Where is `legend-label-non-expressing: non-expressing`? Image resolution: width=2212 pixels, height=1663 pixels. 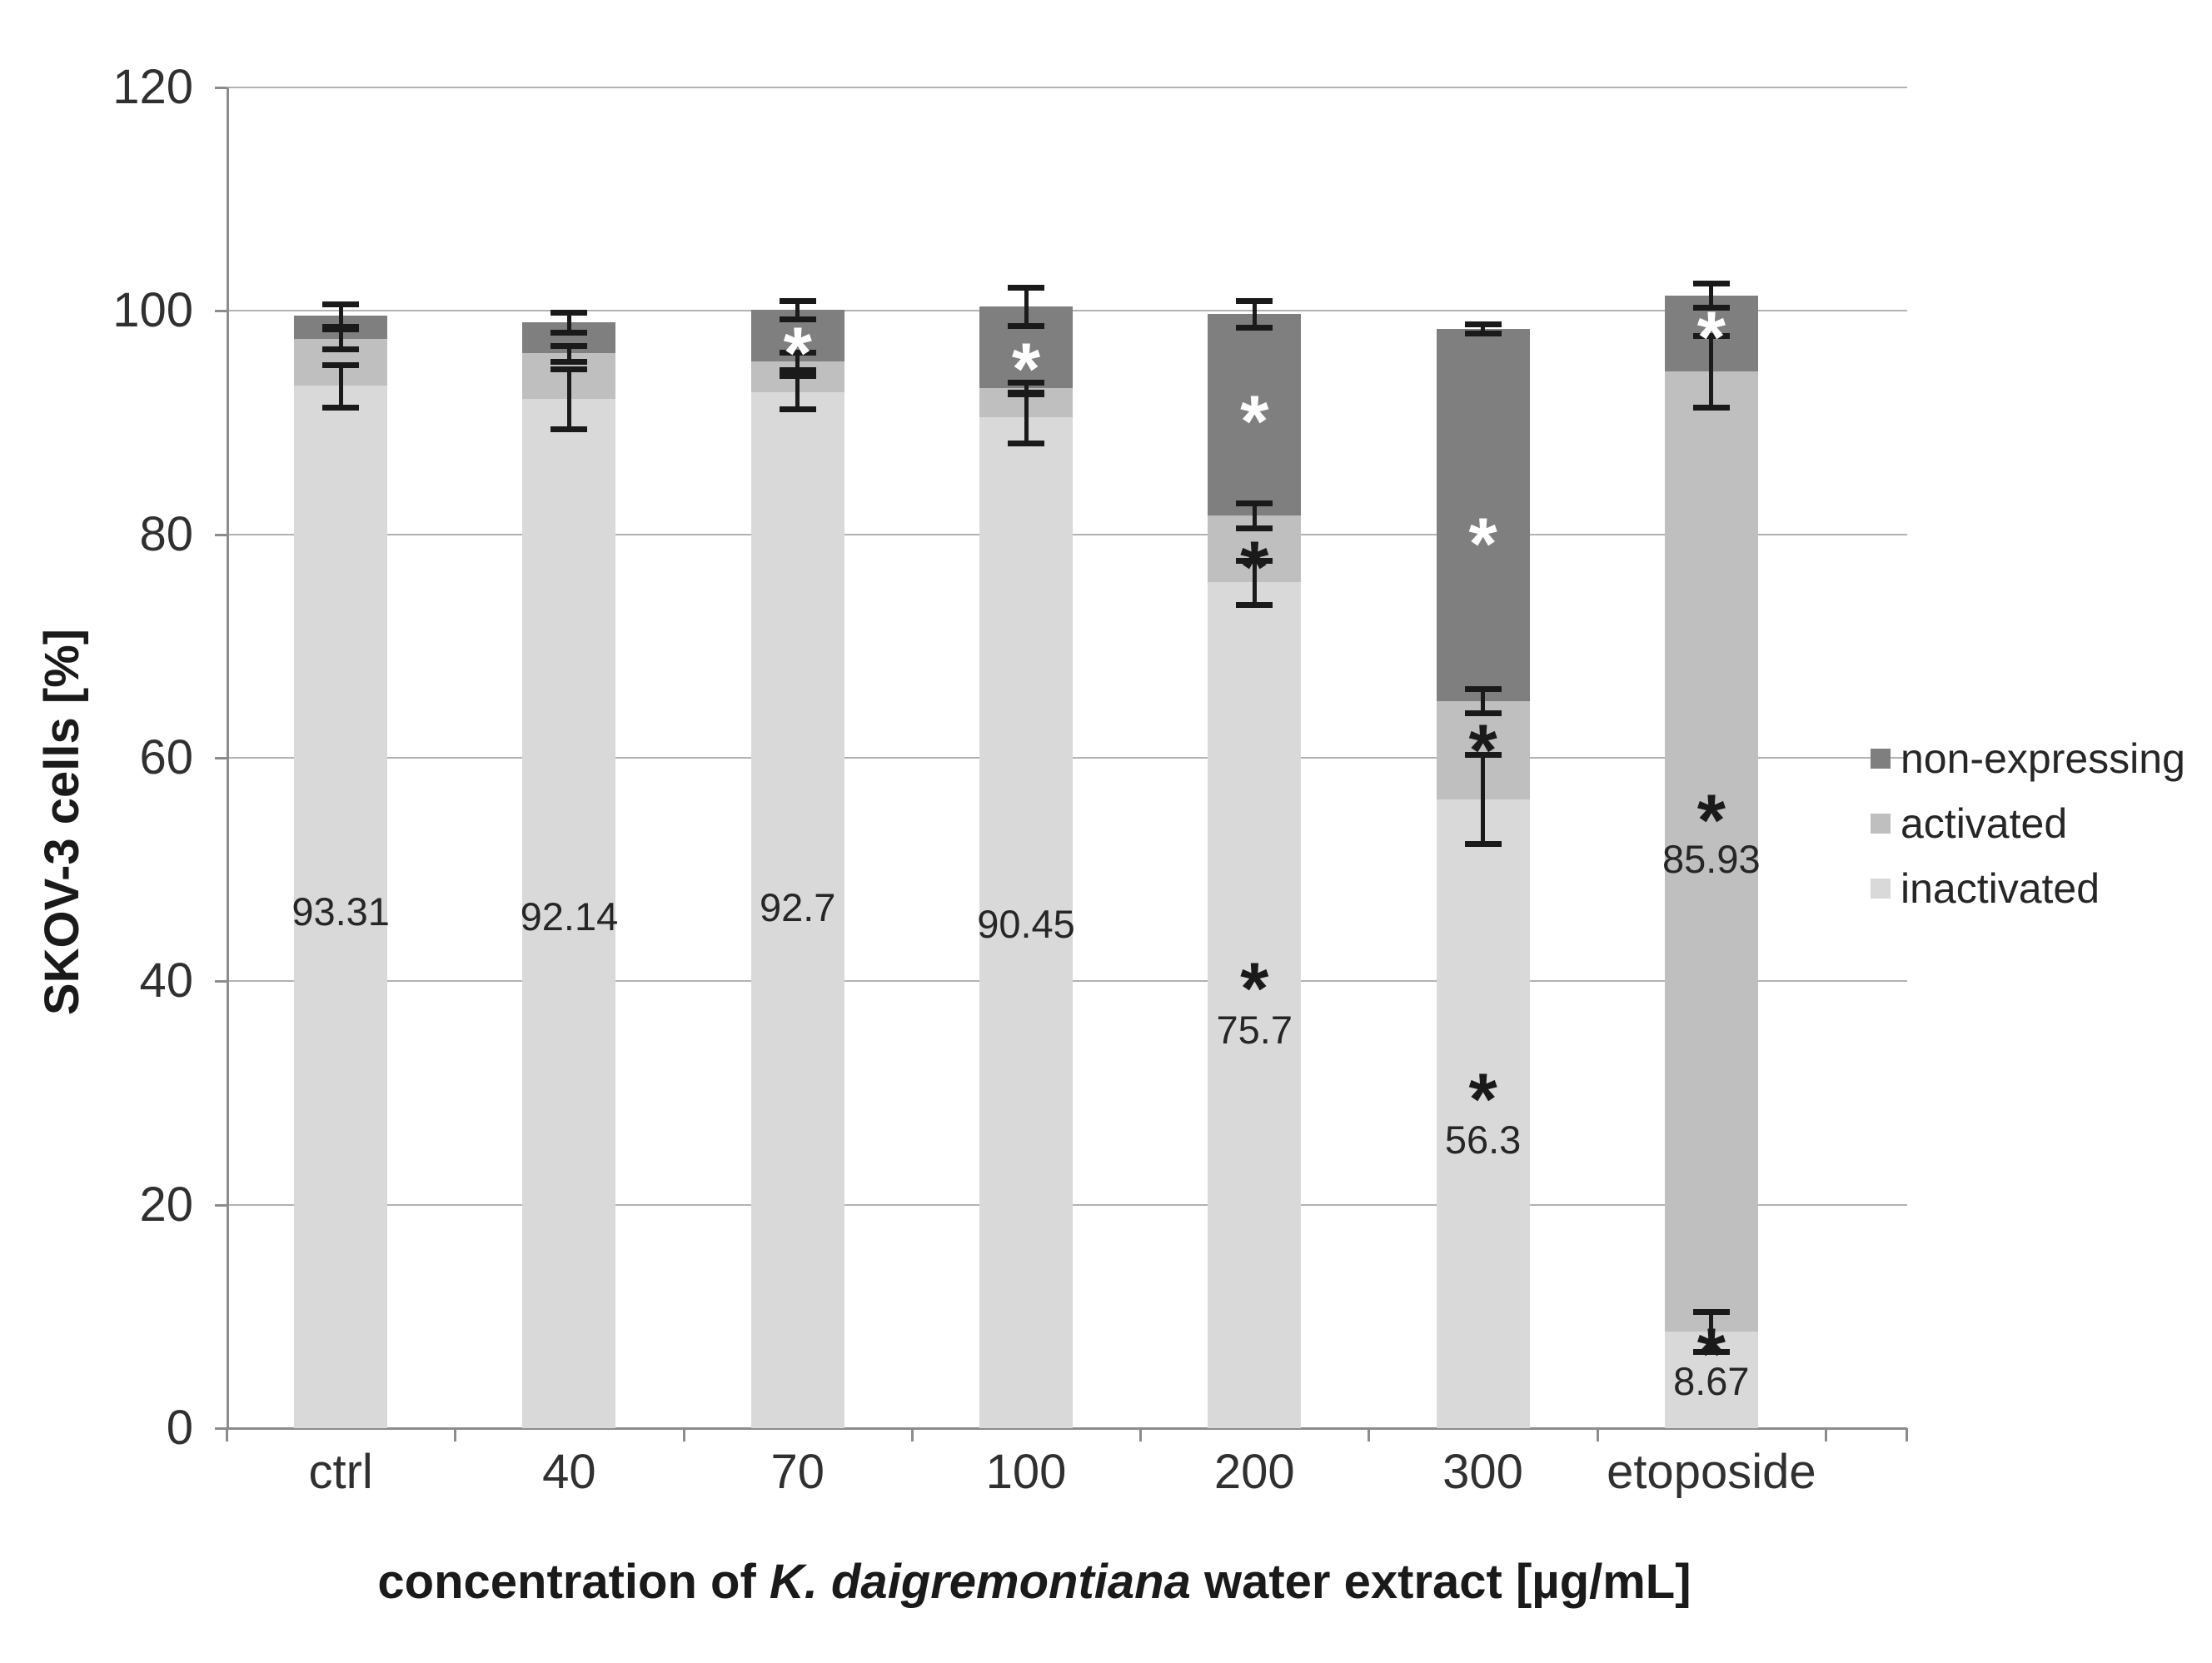 legend-label-non-expressing: non-expressing is located at coordinates (2043, 759).